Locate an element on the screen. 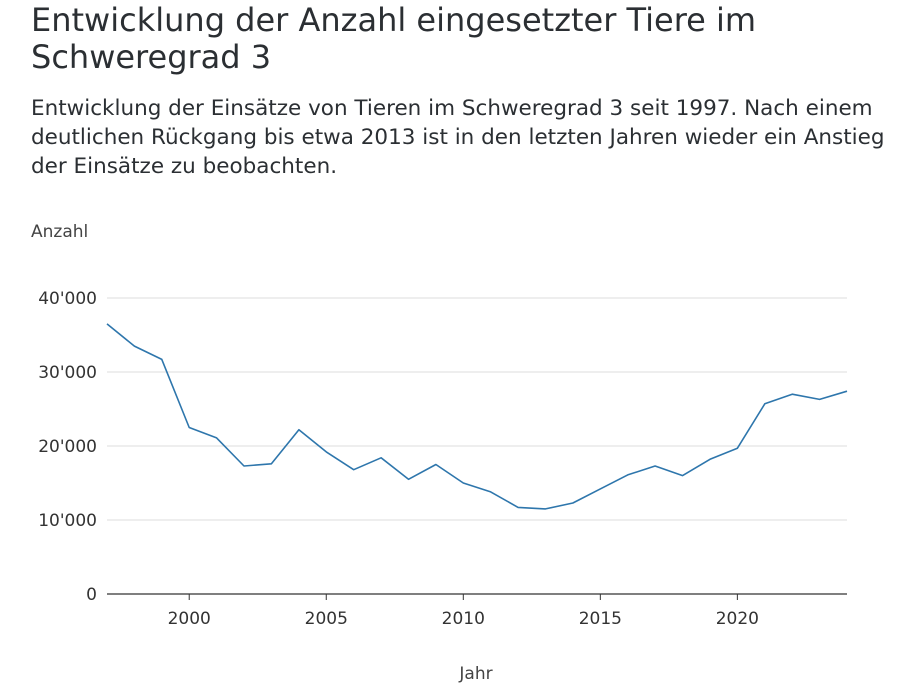  y-axis-title: Anzahl is located at coordinates (59, 232).